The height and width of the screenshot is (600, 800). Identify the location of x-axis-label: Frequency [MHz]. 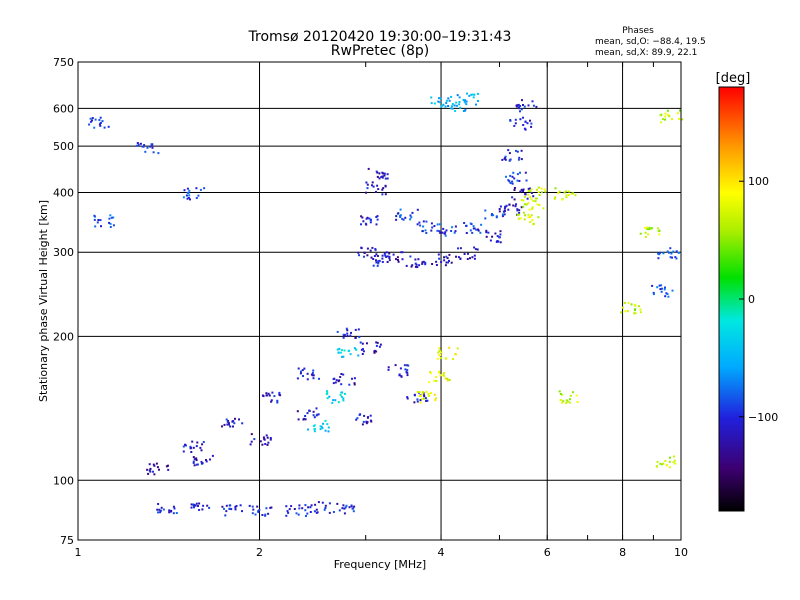
(380, 564).